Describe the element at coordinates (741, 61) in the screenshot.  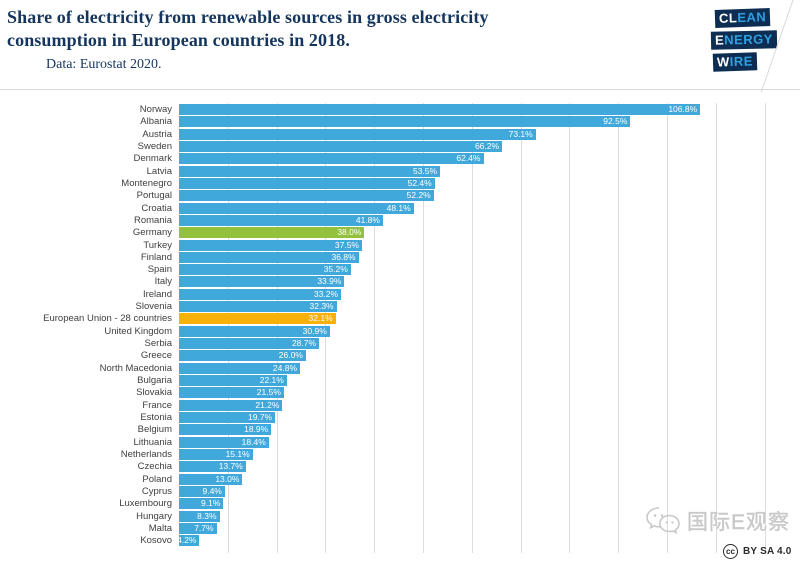
I see `logo-wire-blue: IRE` at that location.